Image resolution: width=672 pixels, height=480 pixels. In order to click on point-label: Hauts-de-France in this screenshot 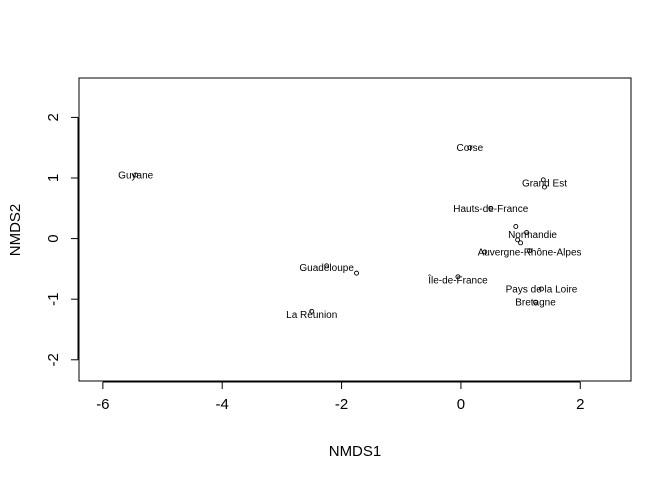, I will do `click(490, 209)`.